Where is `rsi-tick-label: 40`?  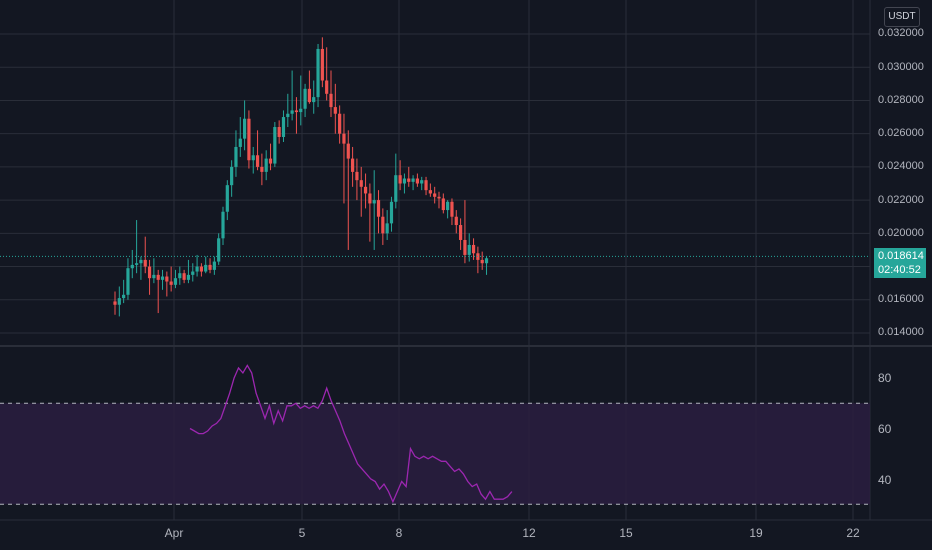 rsi-tick-label: 40 is located at coordinates (885, 480).